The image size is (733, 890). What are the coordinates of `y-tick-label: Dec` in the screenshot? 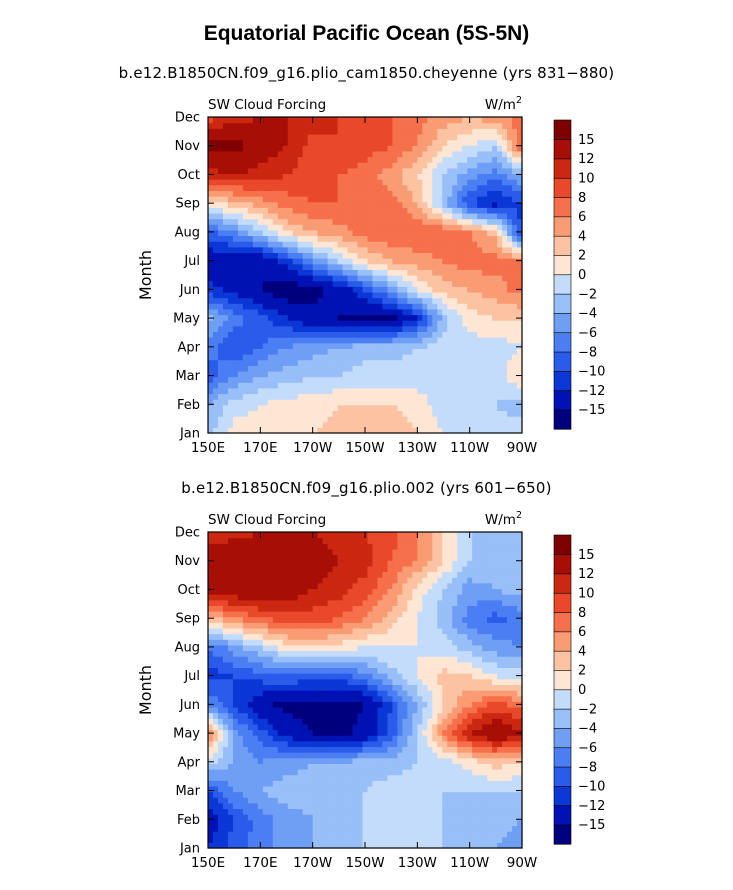 It's located at (187, 118).